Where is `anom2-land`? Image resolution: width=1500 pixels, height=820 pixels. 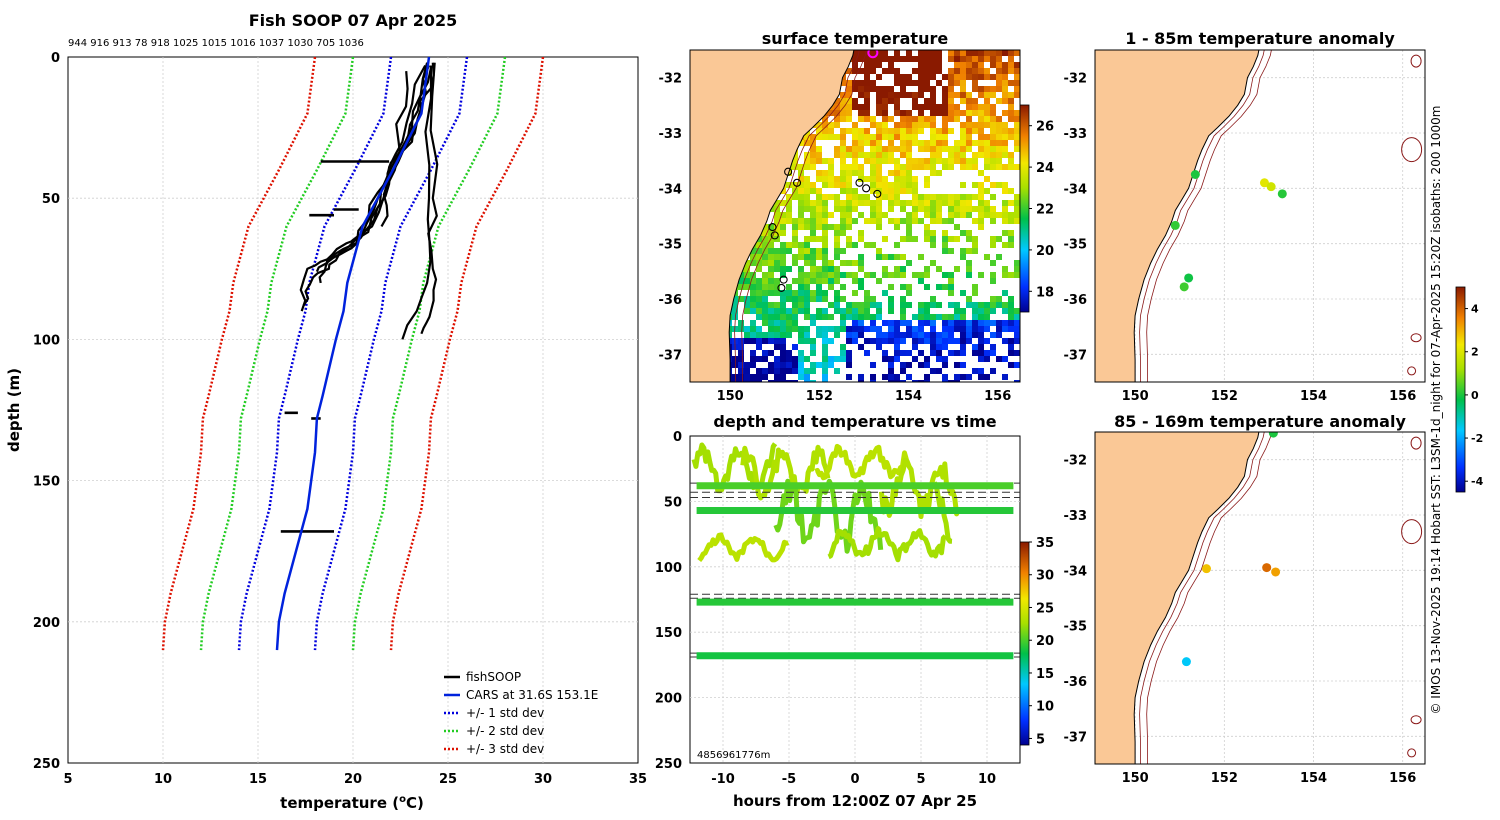 anom2-land is located at coordinates (1177, 598).